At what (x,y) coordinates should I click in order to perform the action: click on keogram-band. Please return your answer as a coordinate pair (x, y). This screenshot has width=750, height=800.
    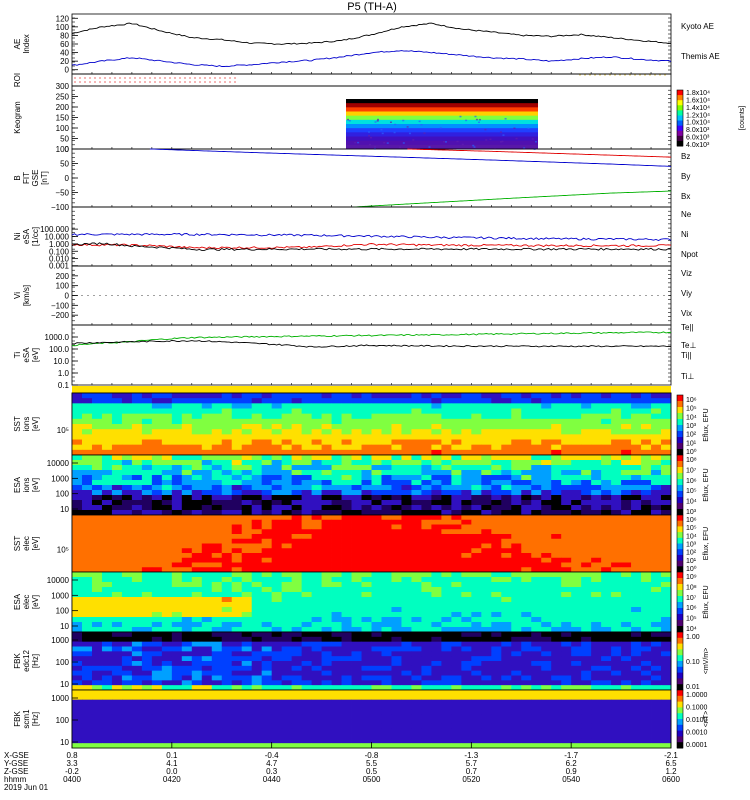
    Looking at the image, I should click on (442, 139).